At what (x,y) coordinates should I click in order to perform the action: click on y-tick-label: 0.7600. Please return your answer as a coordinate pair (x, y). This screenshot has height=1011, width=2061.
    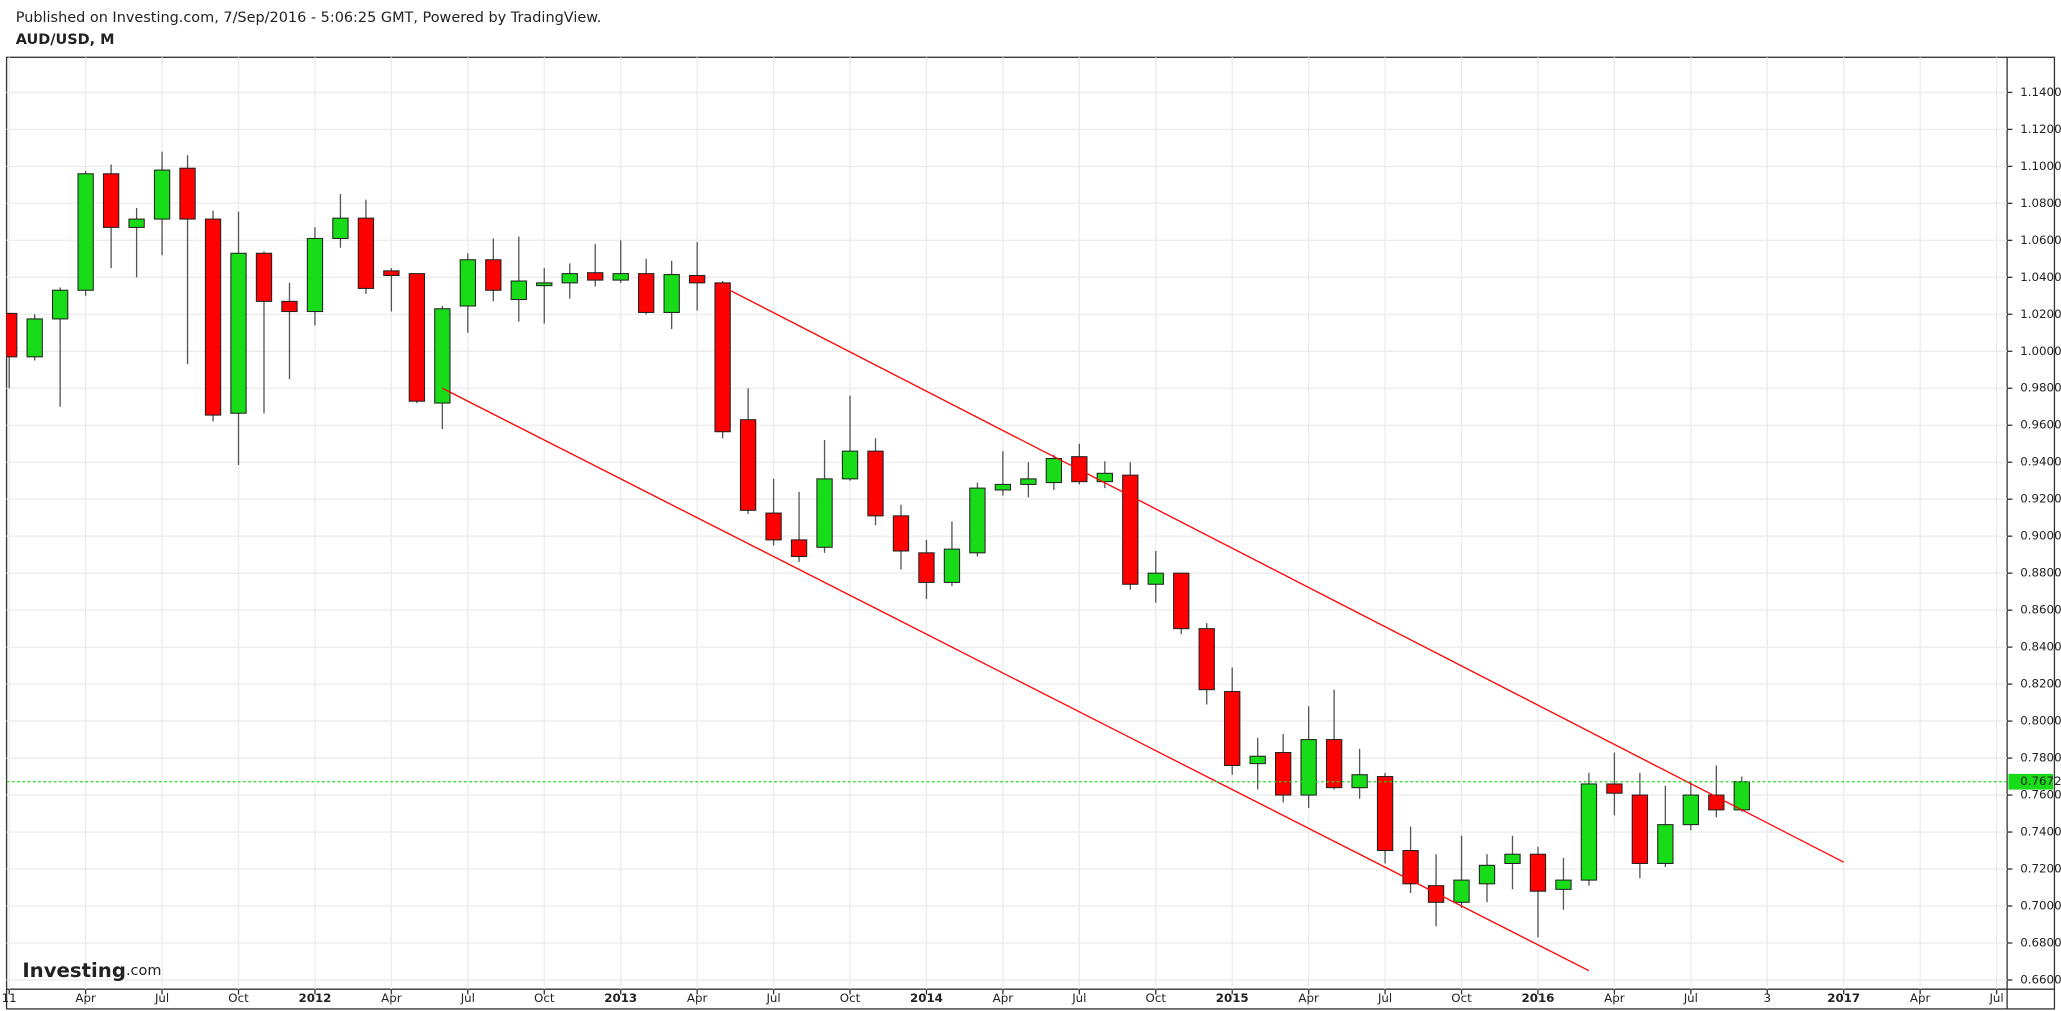
    Looking at the image, I should click on (2040, 795).